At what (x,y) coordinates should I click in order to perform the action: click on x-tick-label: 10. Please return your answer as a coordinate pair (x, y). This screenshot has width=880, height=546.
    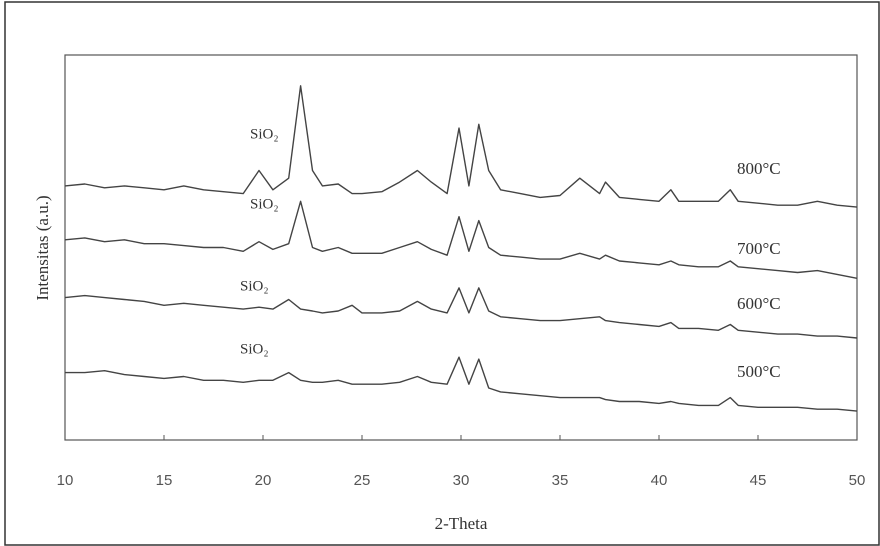
    Looking at the image, I should click on (65, 480).